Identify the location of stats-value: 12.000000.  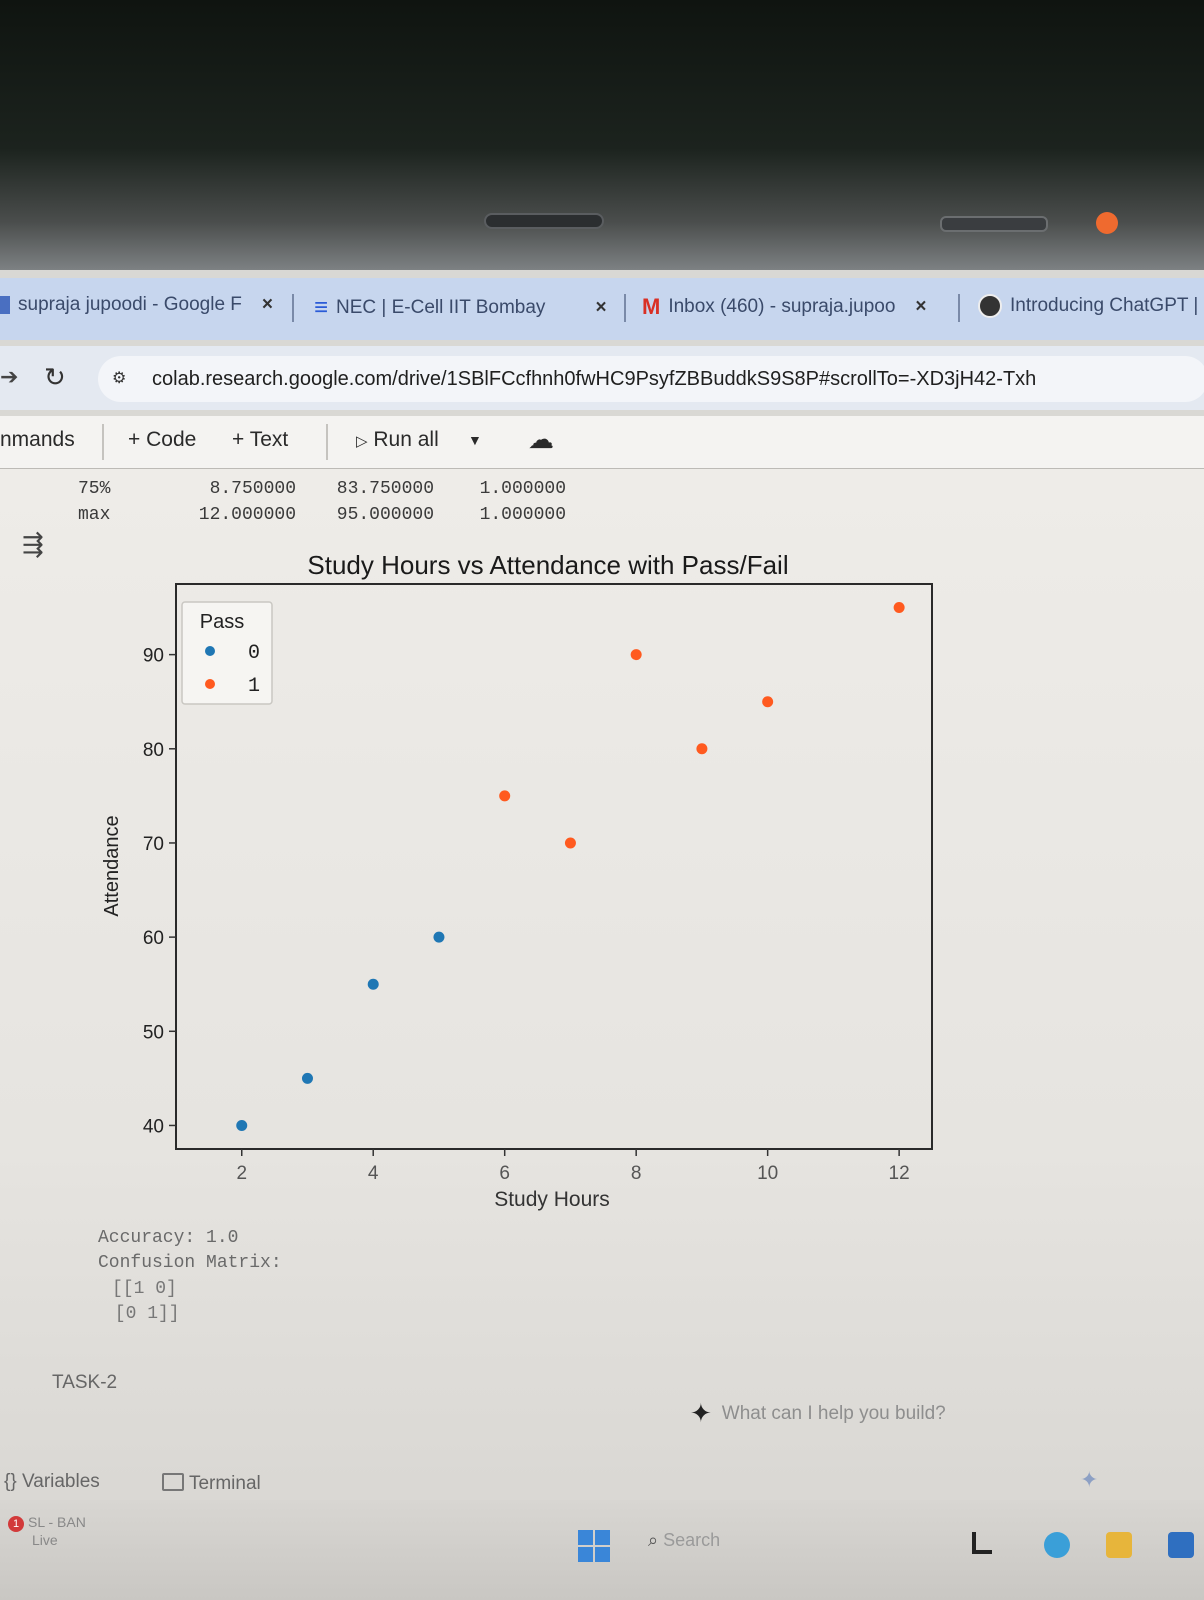
(247, 515).